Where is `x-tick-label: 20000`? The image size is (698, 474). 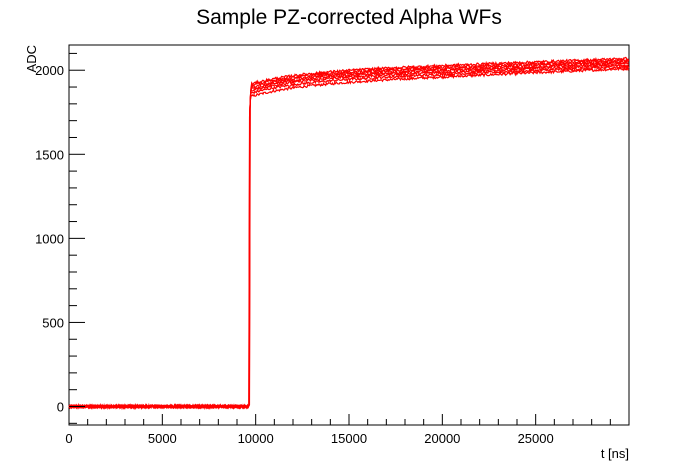 x-tick-label: 20000 is located at coordinates (442, 438).